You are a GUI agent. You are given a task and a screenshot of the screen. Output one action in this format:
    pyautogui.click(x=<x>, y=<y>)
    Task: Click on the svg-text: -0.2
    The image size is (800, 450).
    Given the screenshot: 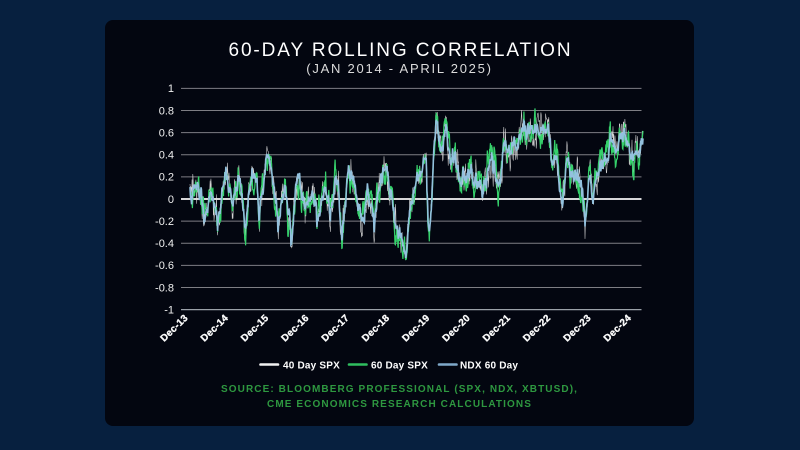 What is the action you would take?
    pyautogui.click(x=164, y=222)
    